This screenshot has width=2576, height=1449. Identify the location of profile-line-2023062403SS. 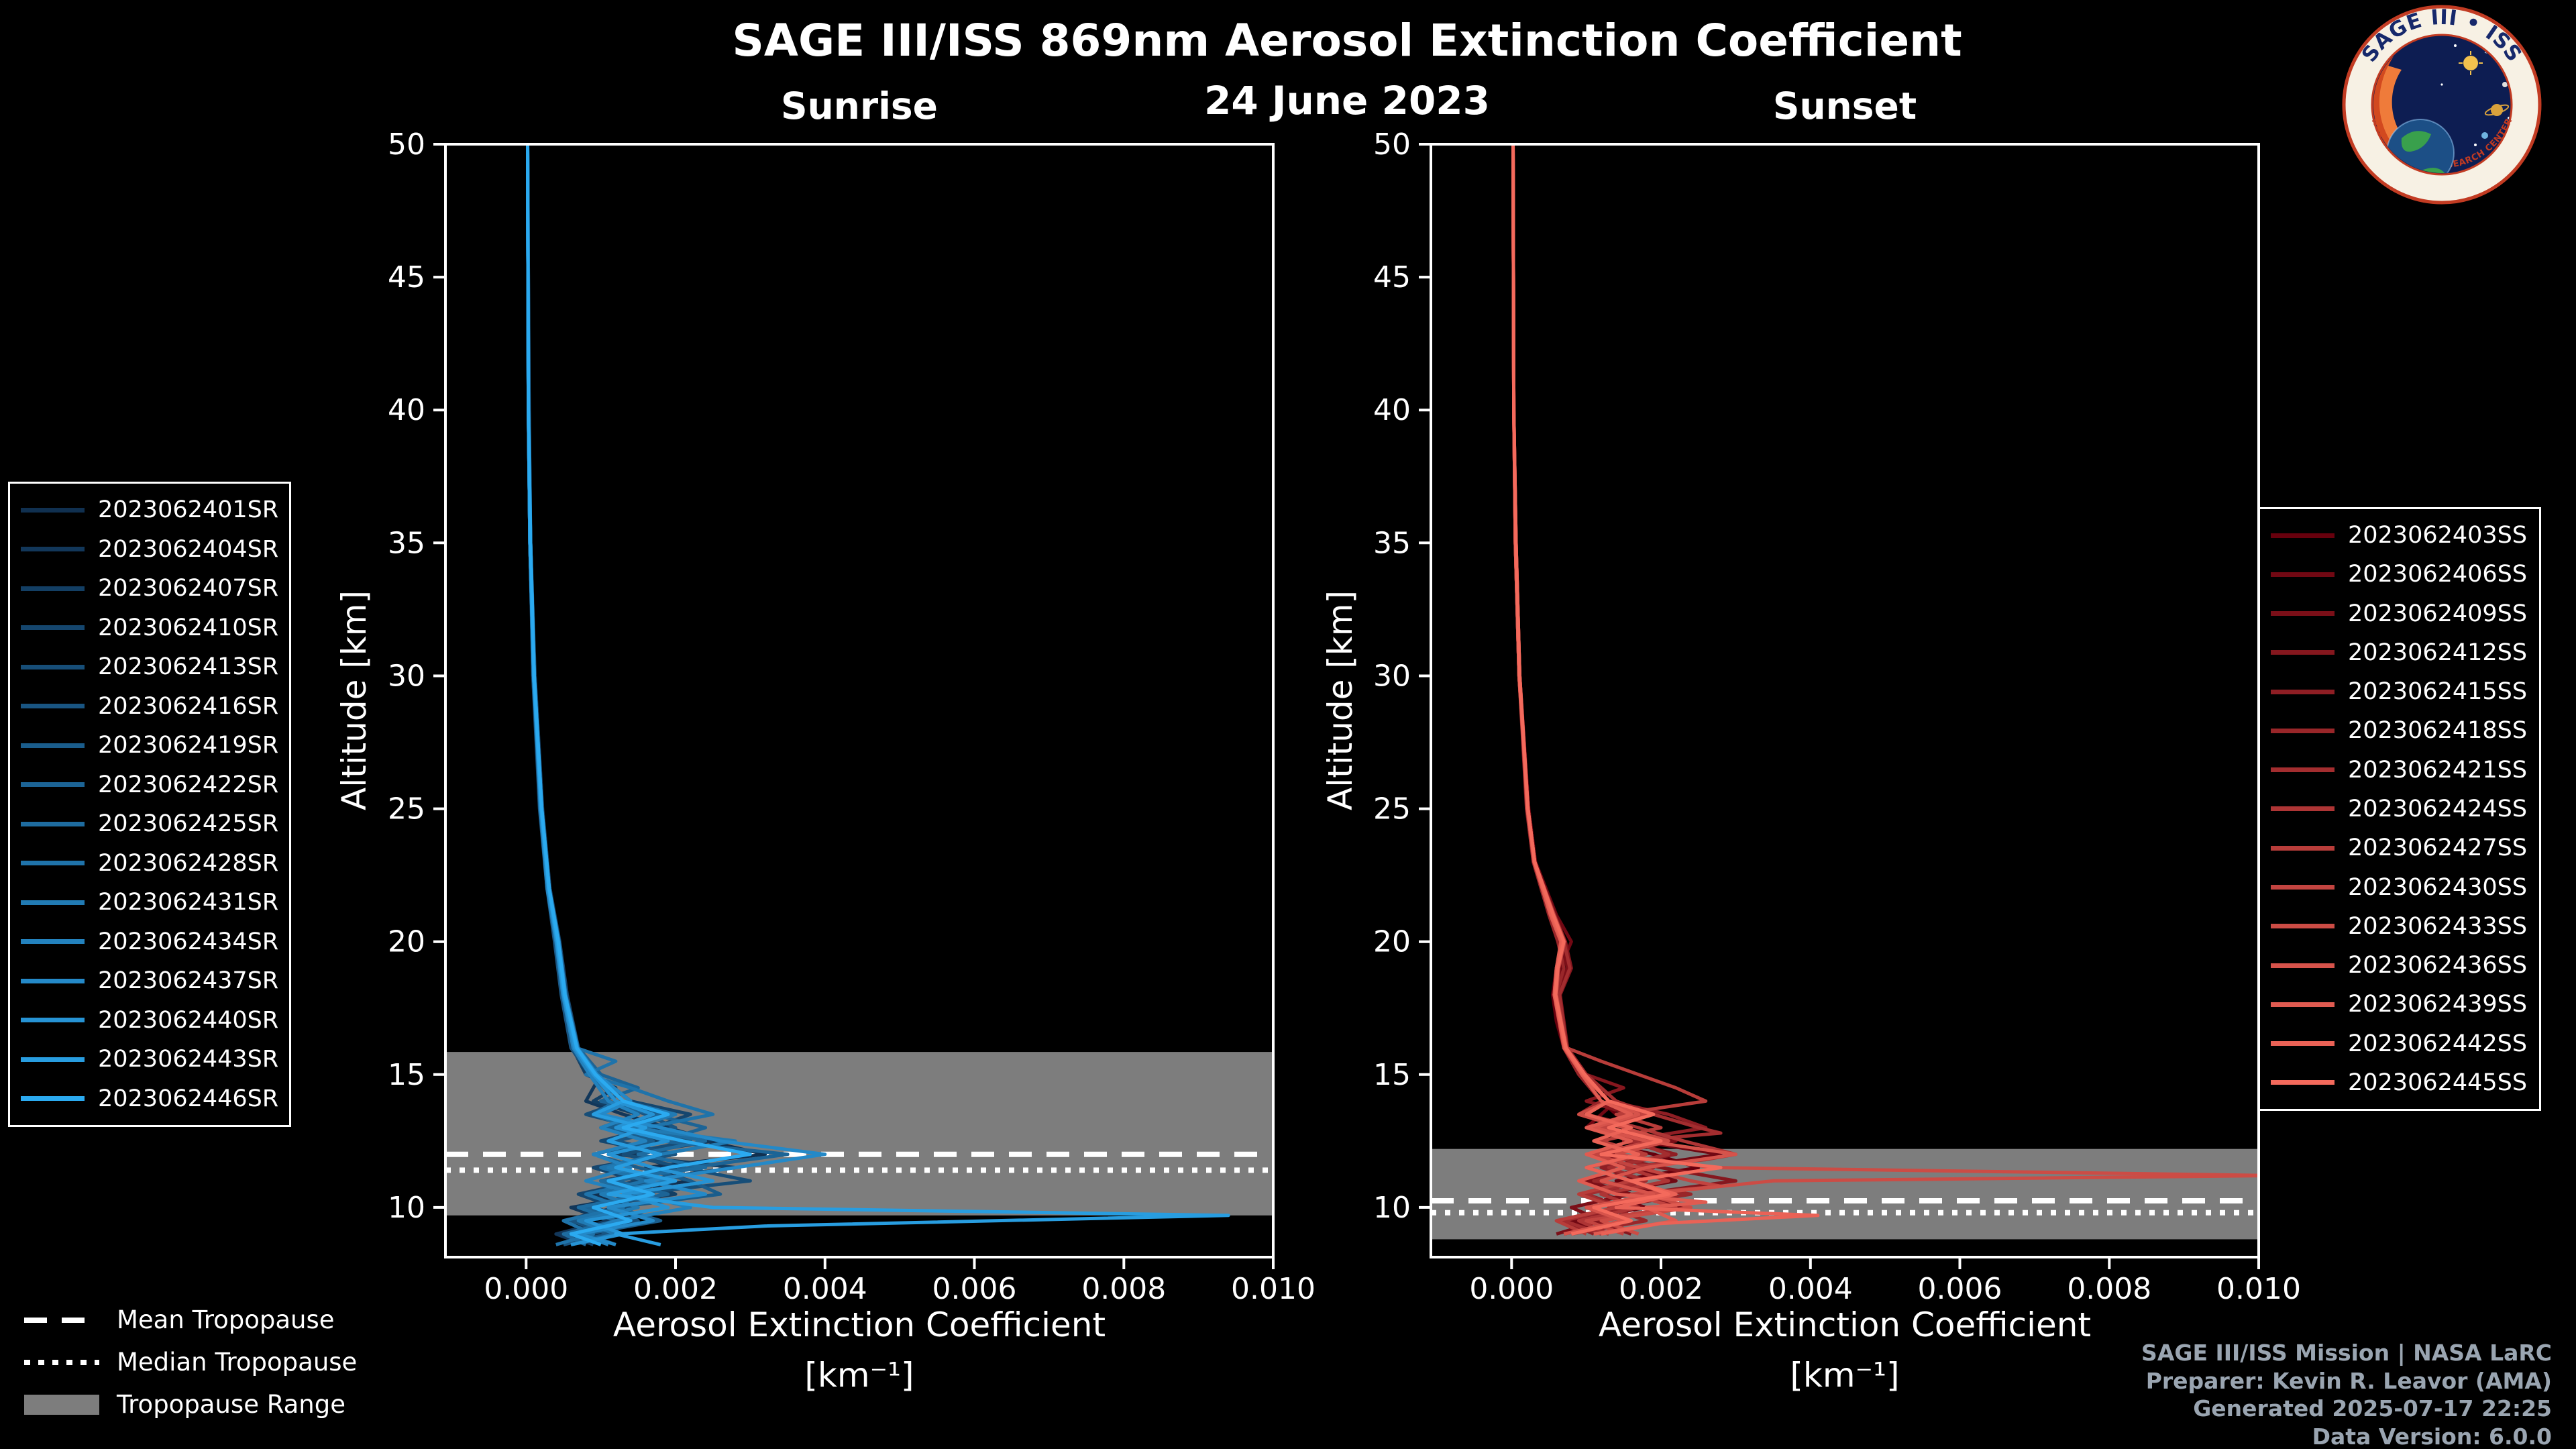
(1606, 690).